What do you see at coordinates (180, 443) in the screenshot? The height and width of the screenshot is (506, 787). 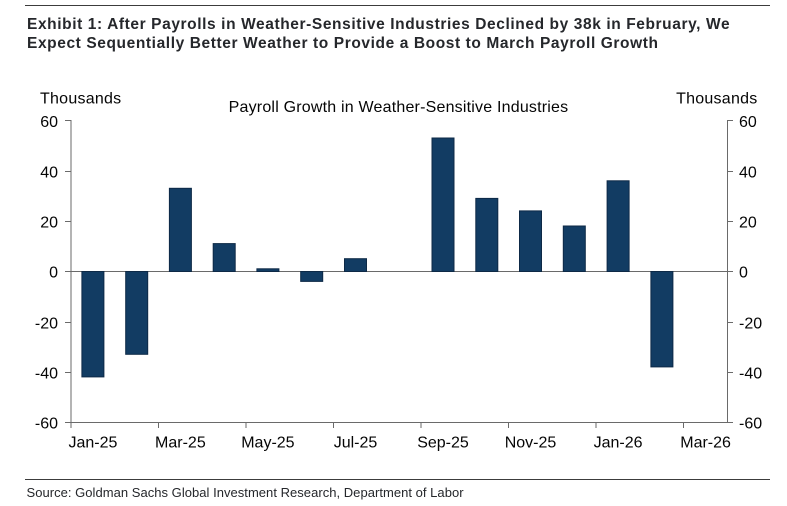 I see `svg-text: Mar-25` at bounding box center [180, 443].